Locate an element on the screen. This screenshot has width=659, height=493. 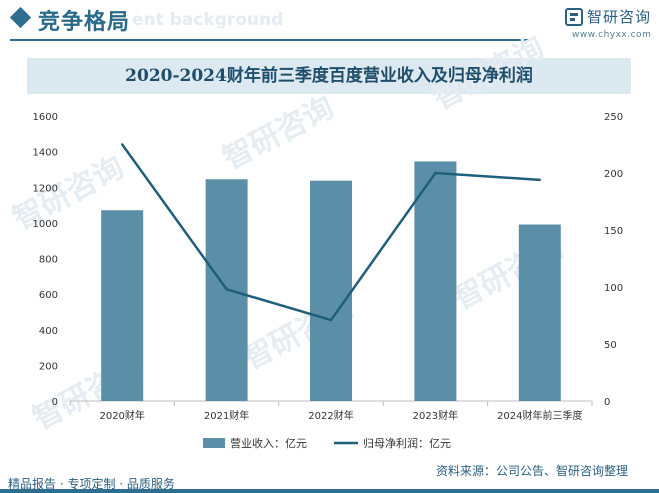
y-left-tick-label-8: 1600 is located at coordinates (45, 117).